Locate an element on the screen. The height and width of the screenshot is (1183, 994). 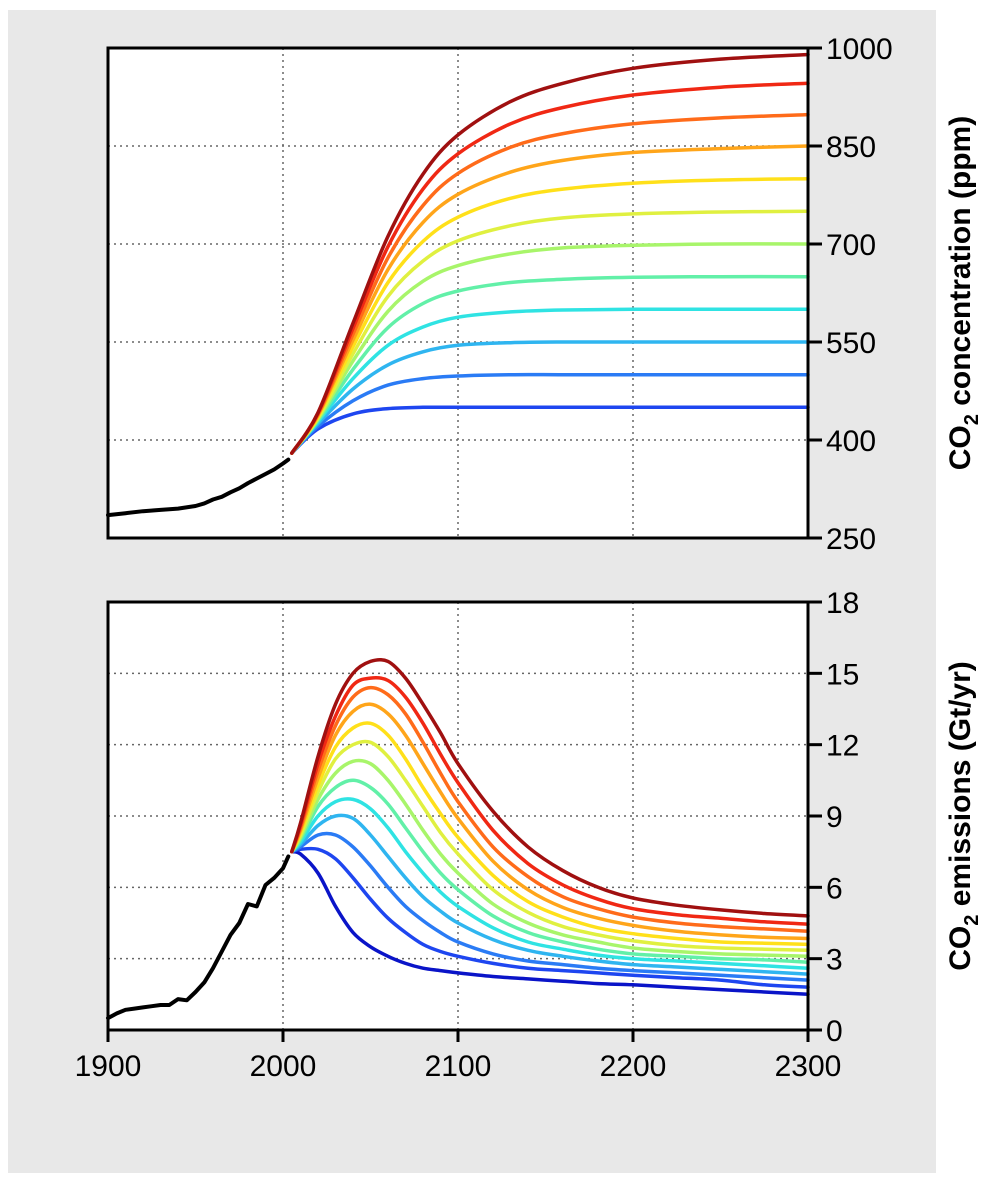
y-tick-label: 550 is located at coordinates (851, 343).